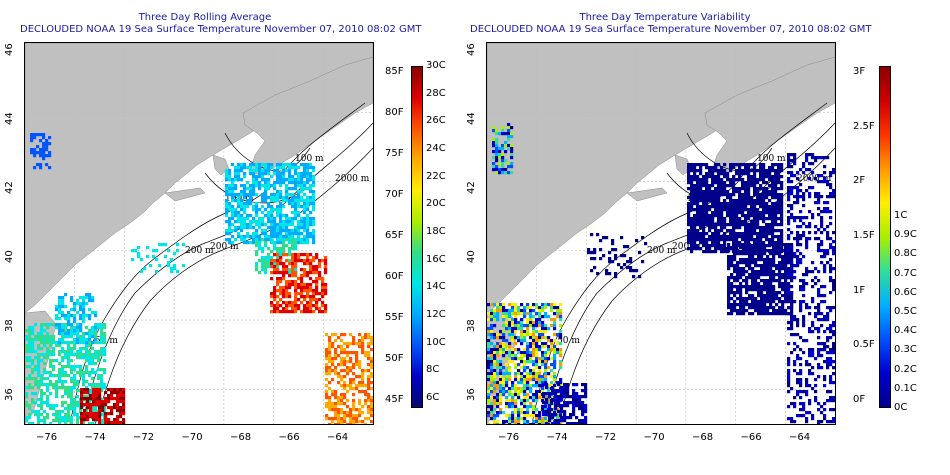 The width and height of the screenshot is (950, 475). What do you see at coordinates (9, 394) in the screenshot?
I see `latitude-label: 36` at bounding box center [9, 394].